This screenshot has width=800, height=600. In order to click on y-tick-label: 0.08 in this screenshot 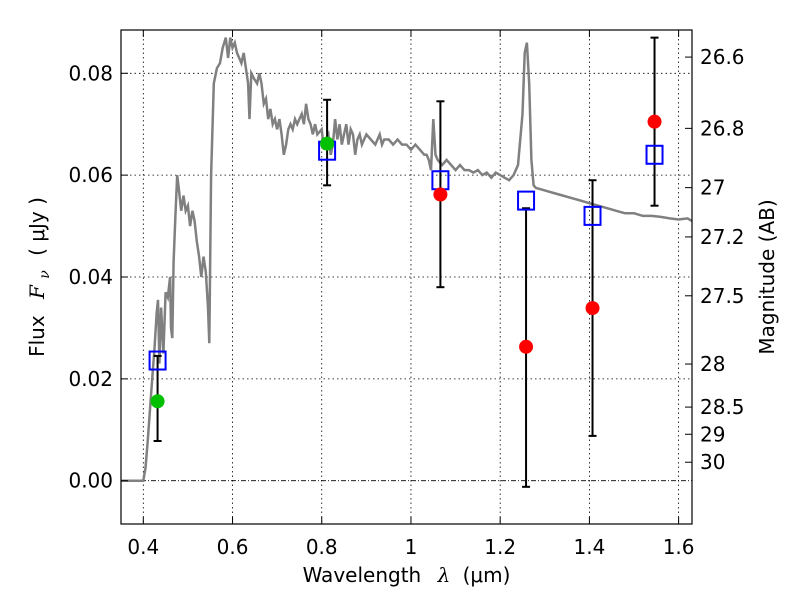, I will do `click(90, 73)`.